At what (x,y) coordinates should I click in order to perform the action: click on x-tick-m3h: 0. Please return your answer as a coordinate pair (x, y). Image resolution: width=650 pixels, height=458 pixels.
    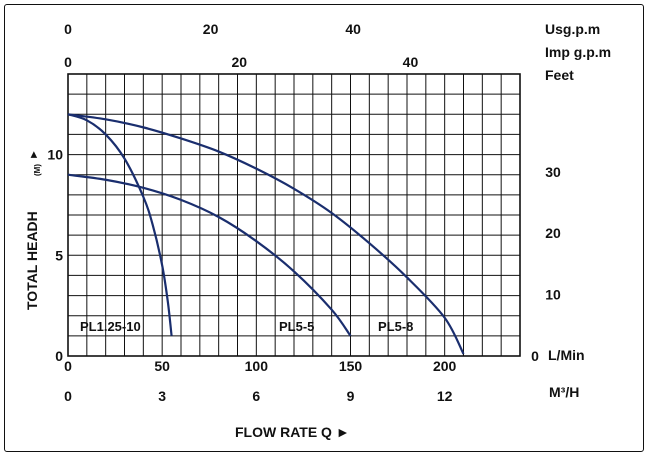
    Looking at the image, I should click on (68, 396).